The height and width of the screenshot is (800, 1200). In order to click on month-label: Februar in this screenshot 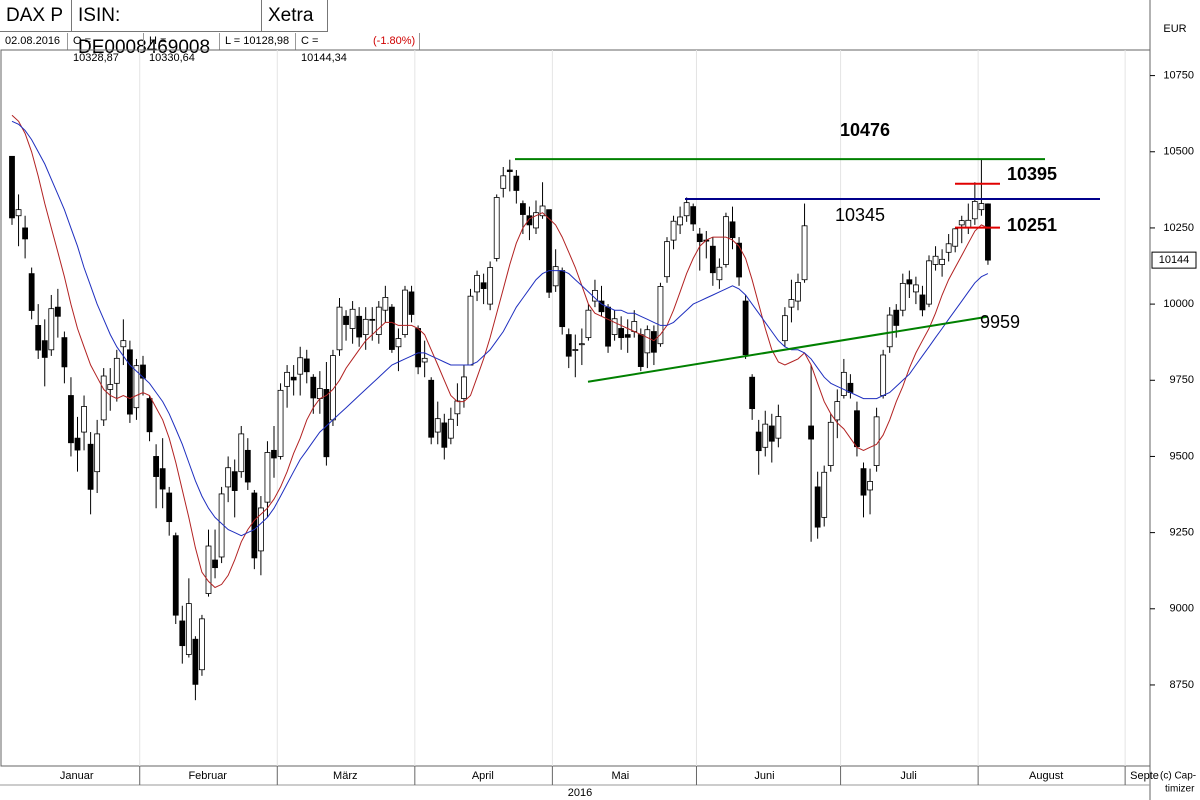, I will do `click(207, 776)`.